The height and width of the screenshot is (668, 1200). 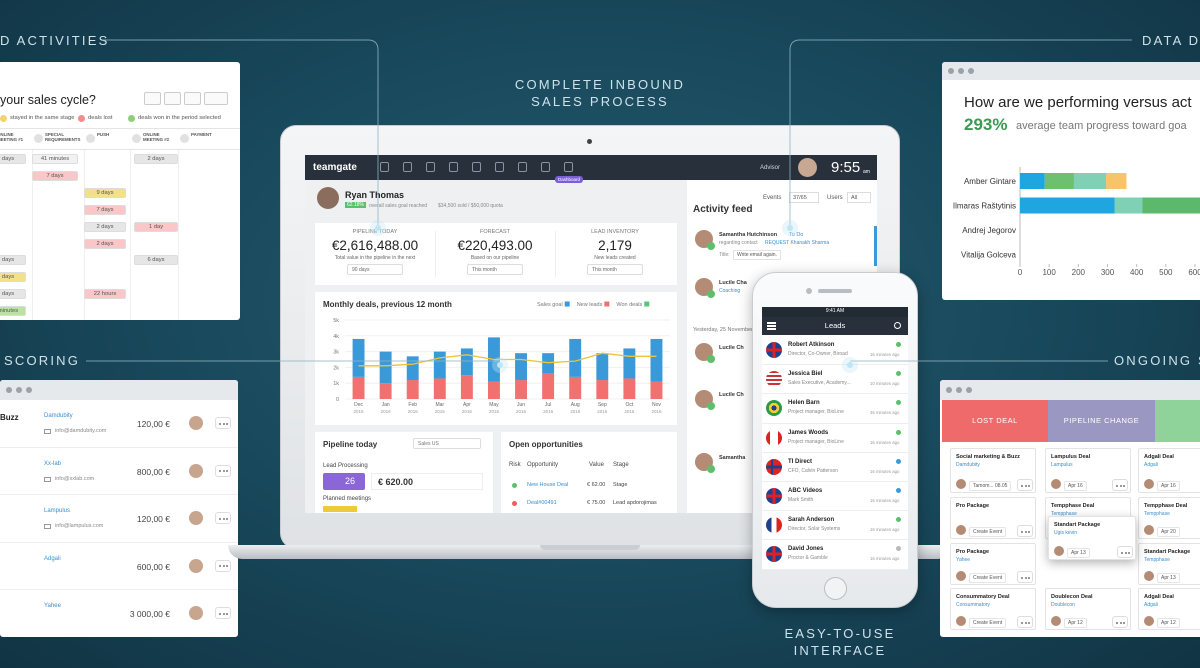 What do you see at coordinates (1101, 421) in the screenshot?
I see `drop-zone: PIPELINE CHANGE` at bounding box center [1101, 421].